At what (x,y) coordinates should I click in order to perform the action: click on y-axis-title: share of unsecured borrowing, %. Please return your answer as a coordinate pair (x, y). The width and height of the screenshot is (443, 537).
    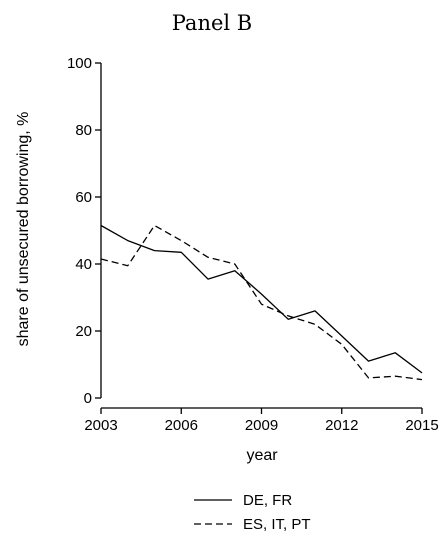
    Looking at the image, I should click on (23, 229).